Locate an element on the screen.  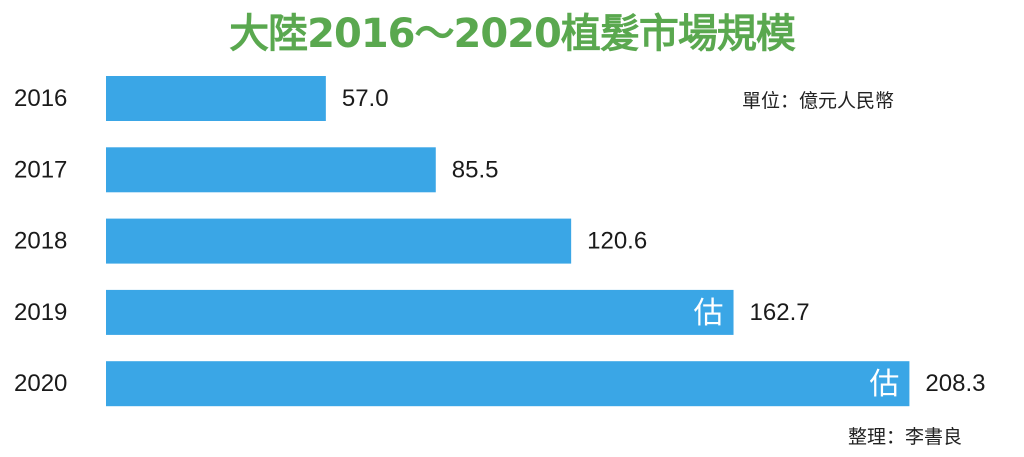
unit-label: 單位：億元人民幣 is located at coordinates (818, 101).